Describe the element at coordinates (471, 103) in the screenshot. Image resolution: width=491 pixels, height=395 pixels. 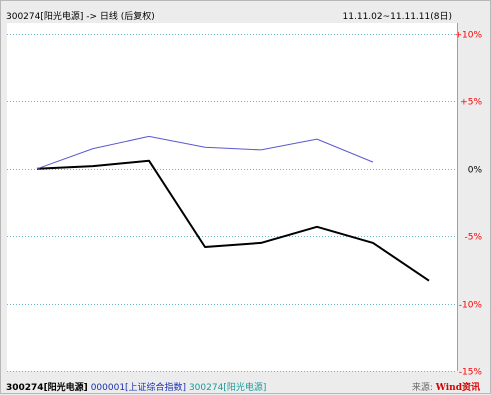
I see `y-tick-label-1: +5%` at that location.